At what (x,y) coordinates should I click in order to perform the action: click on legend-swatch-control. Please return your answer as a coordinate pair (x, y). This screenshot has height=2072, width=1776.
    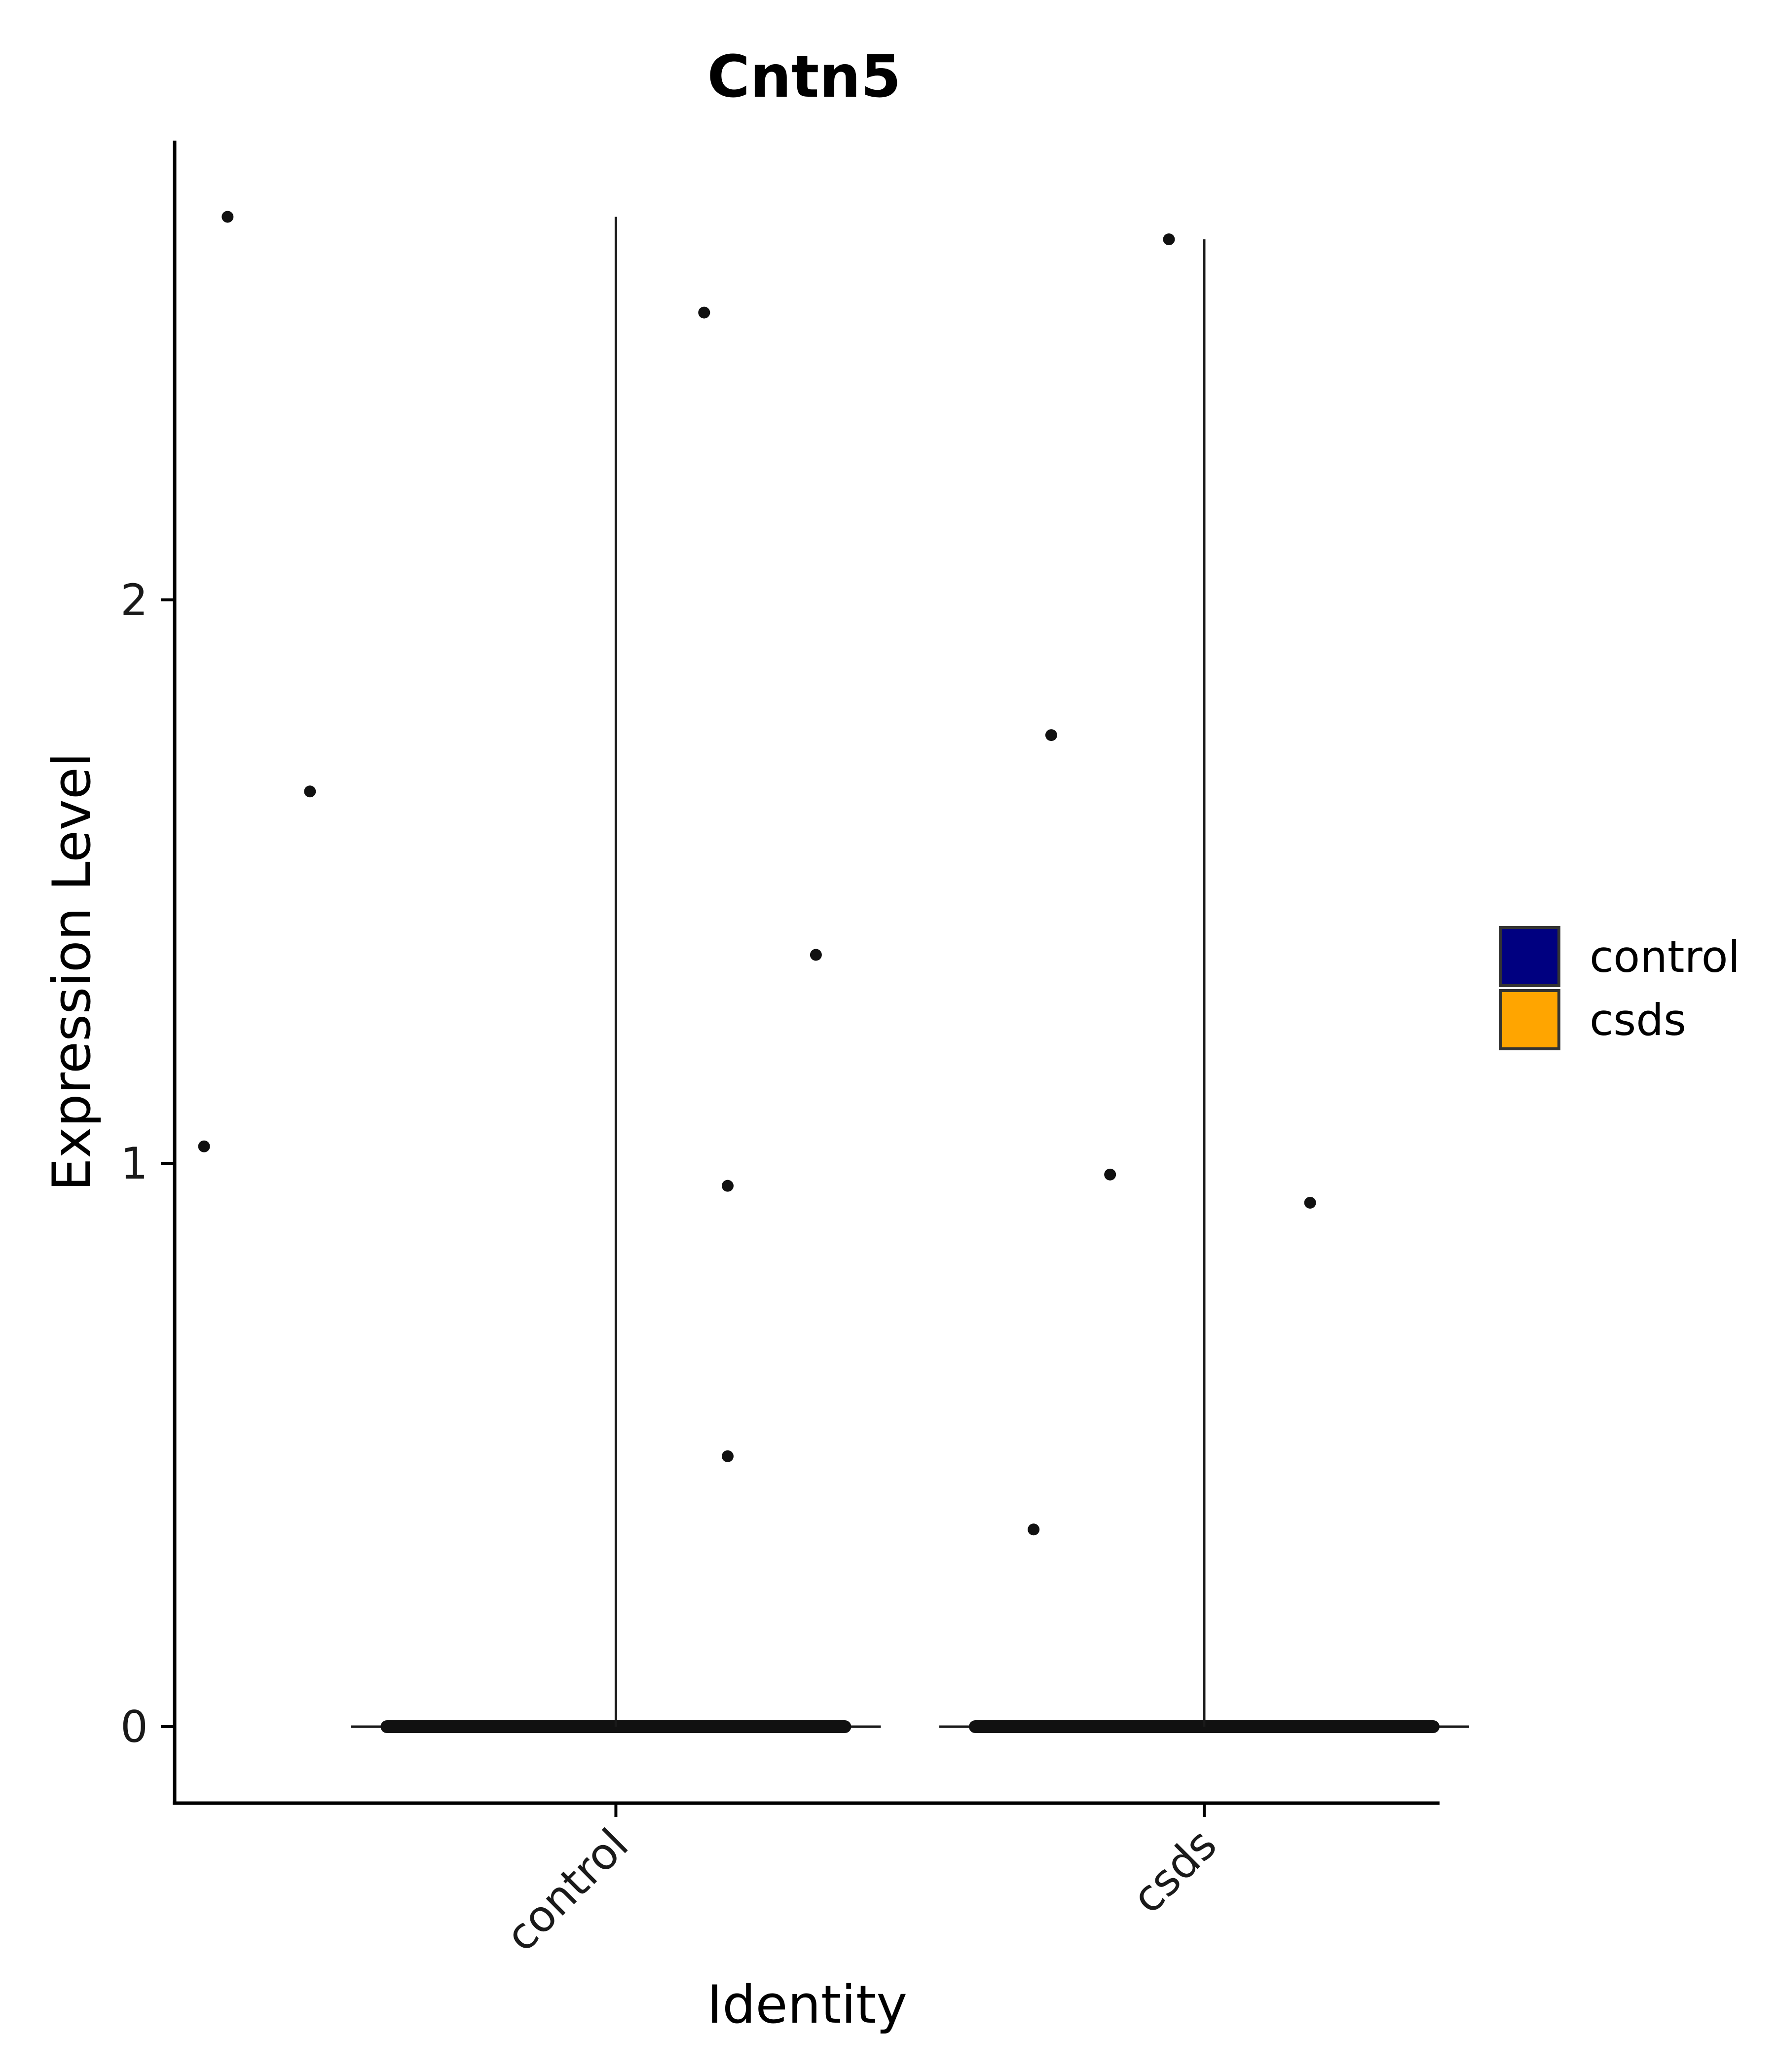
    Looking at the image, I should click on (1529, 957).